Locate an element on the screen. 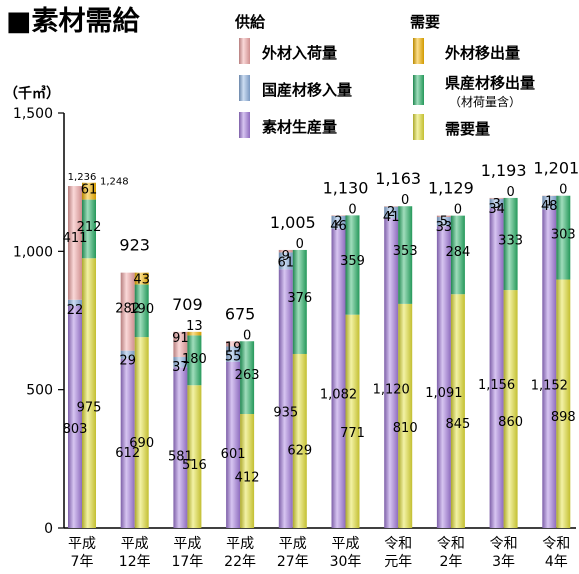 The height and width of the screenshot is (574, 579). label-transfer-out: 359 is located at coordinates (352, 261).